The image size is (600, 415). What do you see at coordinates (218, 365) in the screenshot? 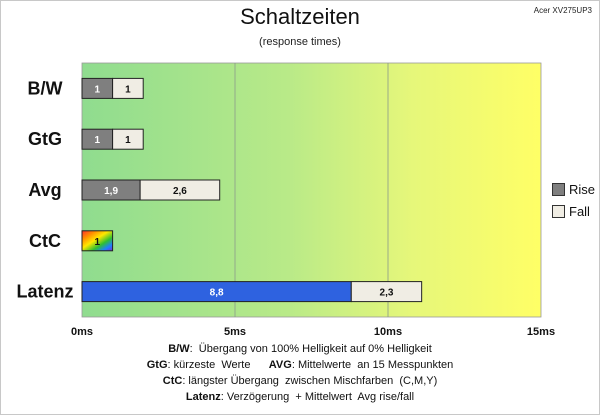
I see `note-text: : kürzeste Werte` at bounding box center [218, 365].